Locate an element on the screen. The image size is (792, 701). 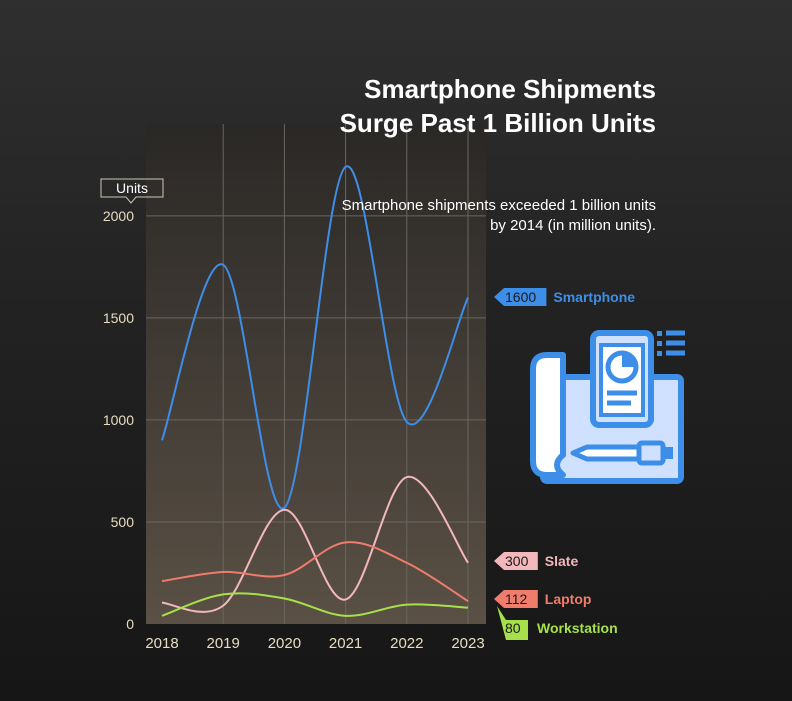
end-label-slate: 300 Slate is located at coordinates (536, 561).